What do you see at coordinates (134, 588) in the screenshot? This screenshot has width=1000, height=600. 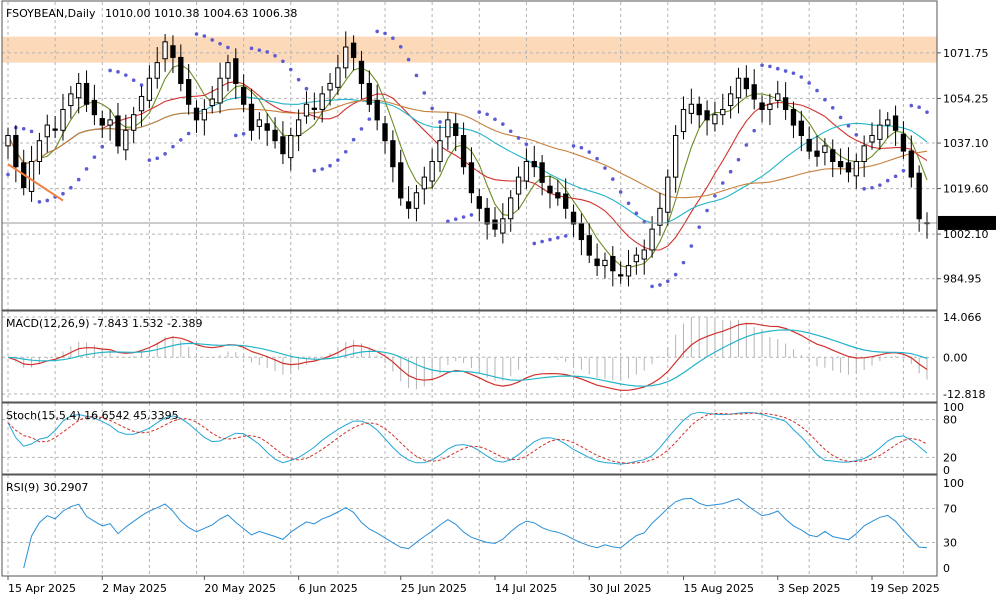 I see `time-tick-label: 2 May 2025` at bounding box center [134, 588].